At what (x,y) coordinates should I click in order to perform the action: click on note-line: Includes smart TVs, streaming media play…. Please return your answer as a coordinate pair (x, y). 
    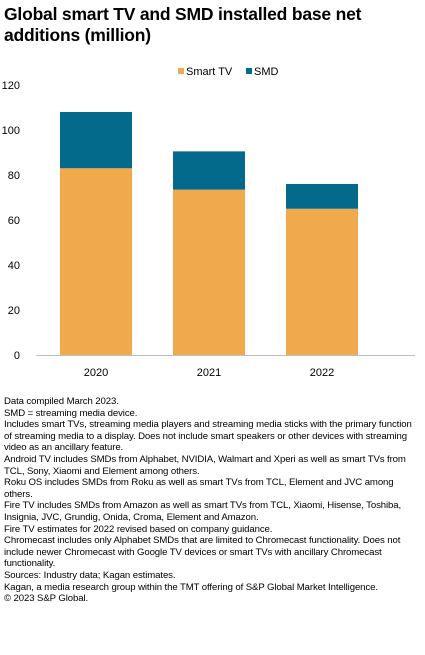
    Looking at the image, I should click on (208, 436).